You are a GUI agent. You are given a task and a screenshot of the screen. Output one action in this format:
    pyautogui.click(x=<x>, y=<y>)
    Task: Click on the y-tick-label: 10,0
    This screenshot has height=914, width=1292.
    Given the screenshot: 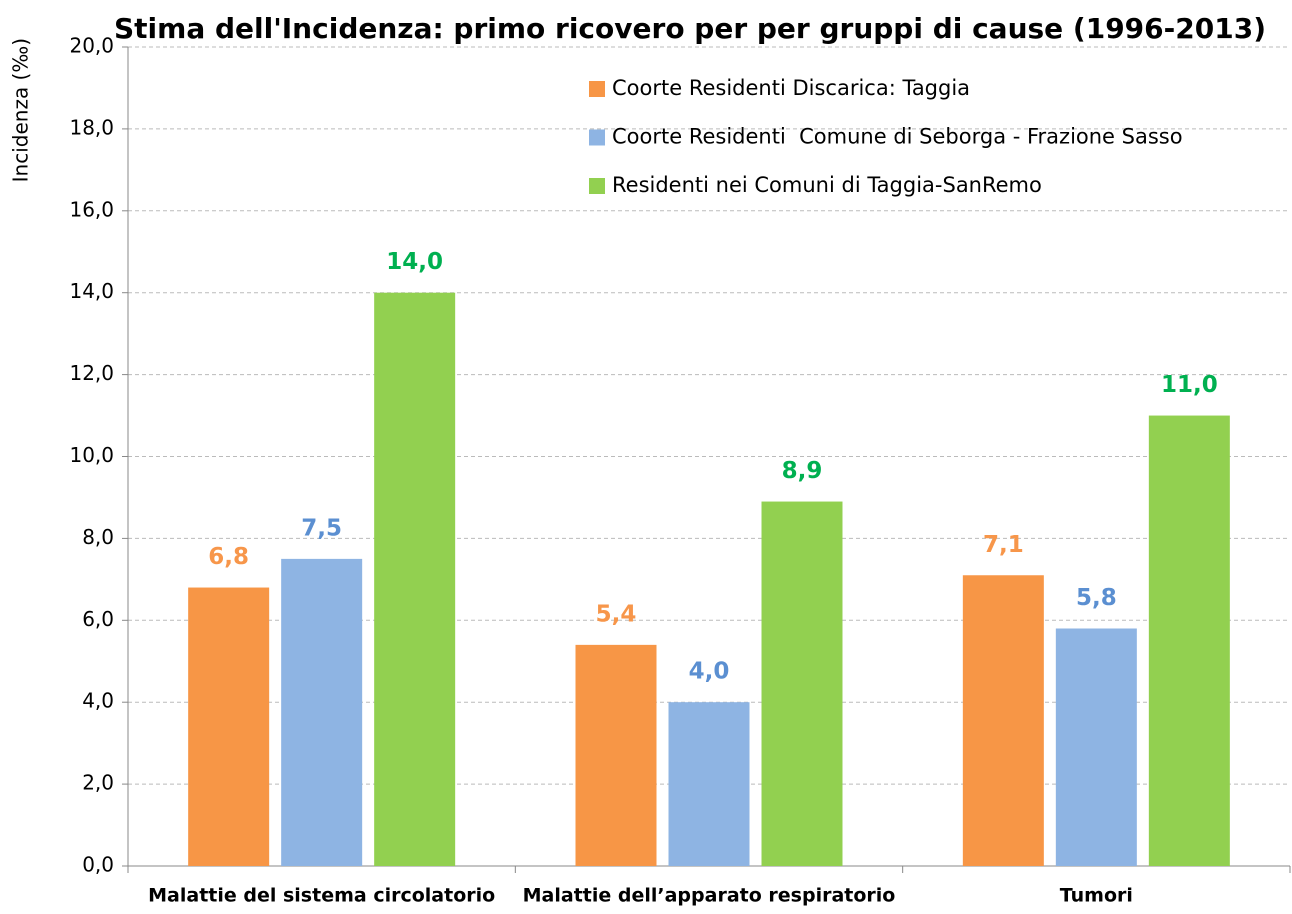 What is the action you would take?
    pyautogui.click(x=91, y=455)
    